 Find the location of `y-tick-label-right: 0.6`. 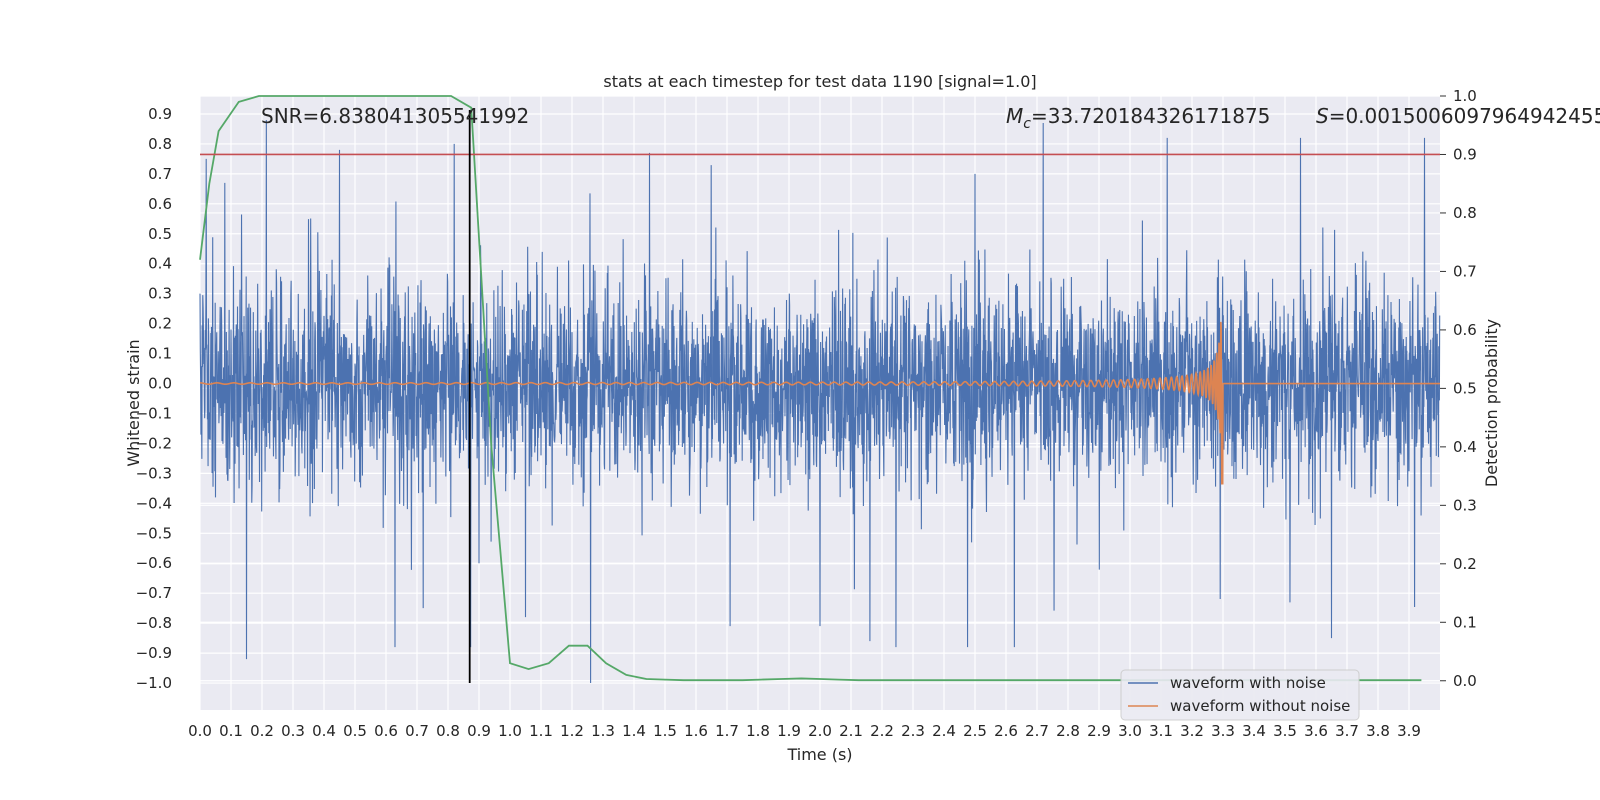

y-tick-label-right: 0.6 is located at coordinates (1465, 330).